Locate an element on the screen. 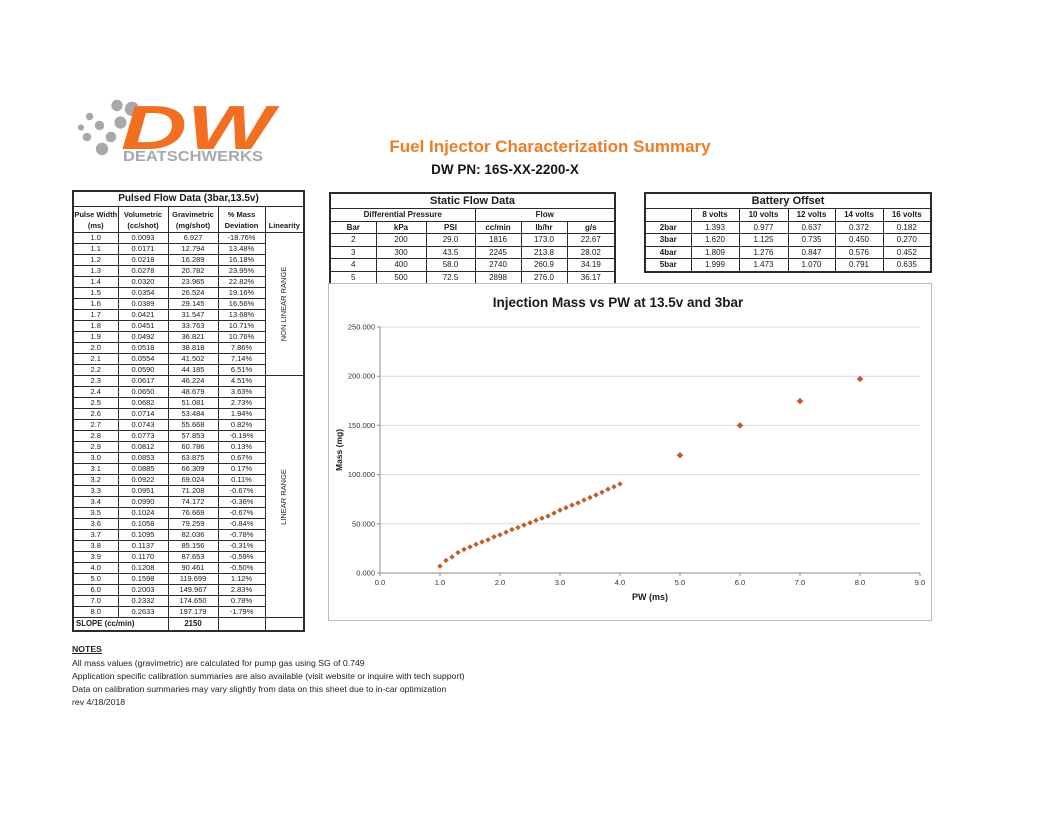  table-cell: 28.02 is located at coordinates (591, 252).